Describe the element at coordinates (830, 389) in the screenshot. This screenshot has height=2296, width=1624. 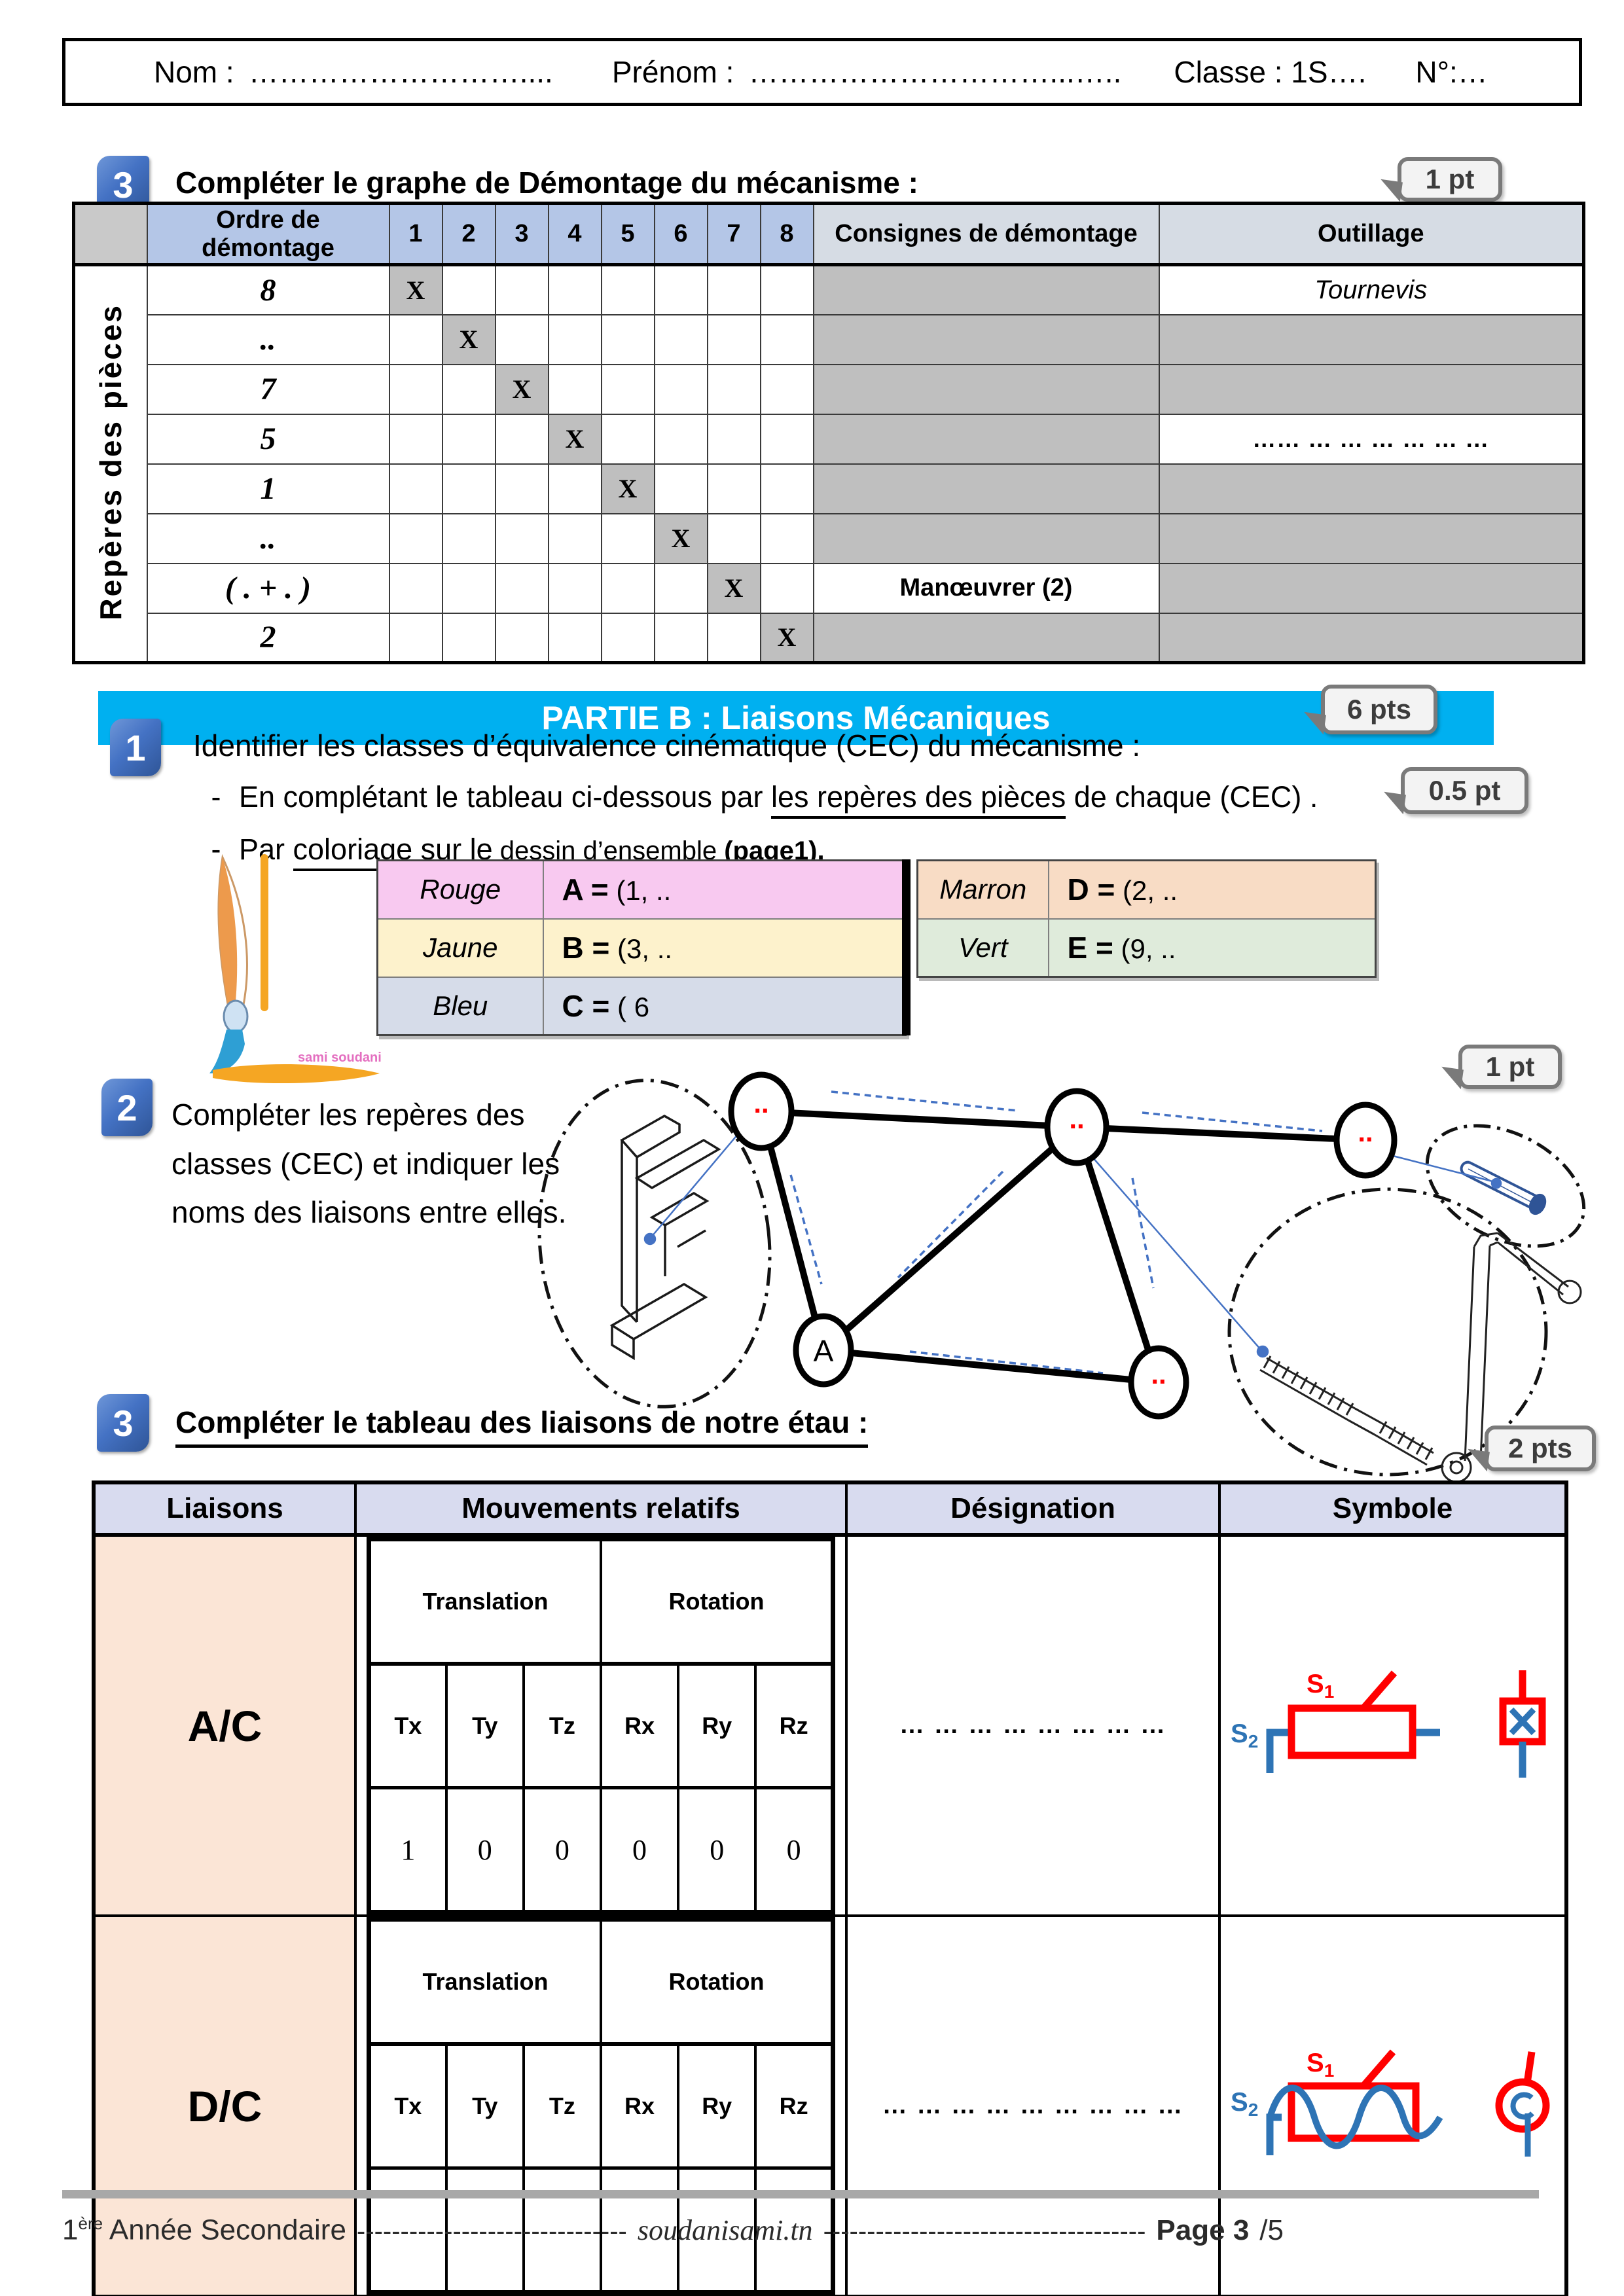
I see `table-row: 7 X` at that location.